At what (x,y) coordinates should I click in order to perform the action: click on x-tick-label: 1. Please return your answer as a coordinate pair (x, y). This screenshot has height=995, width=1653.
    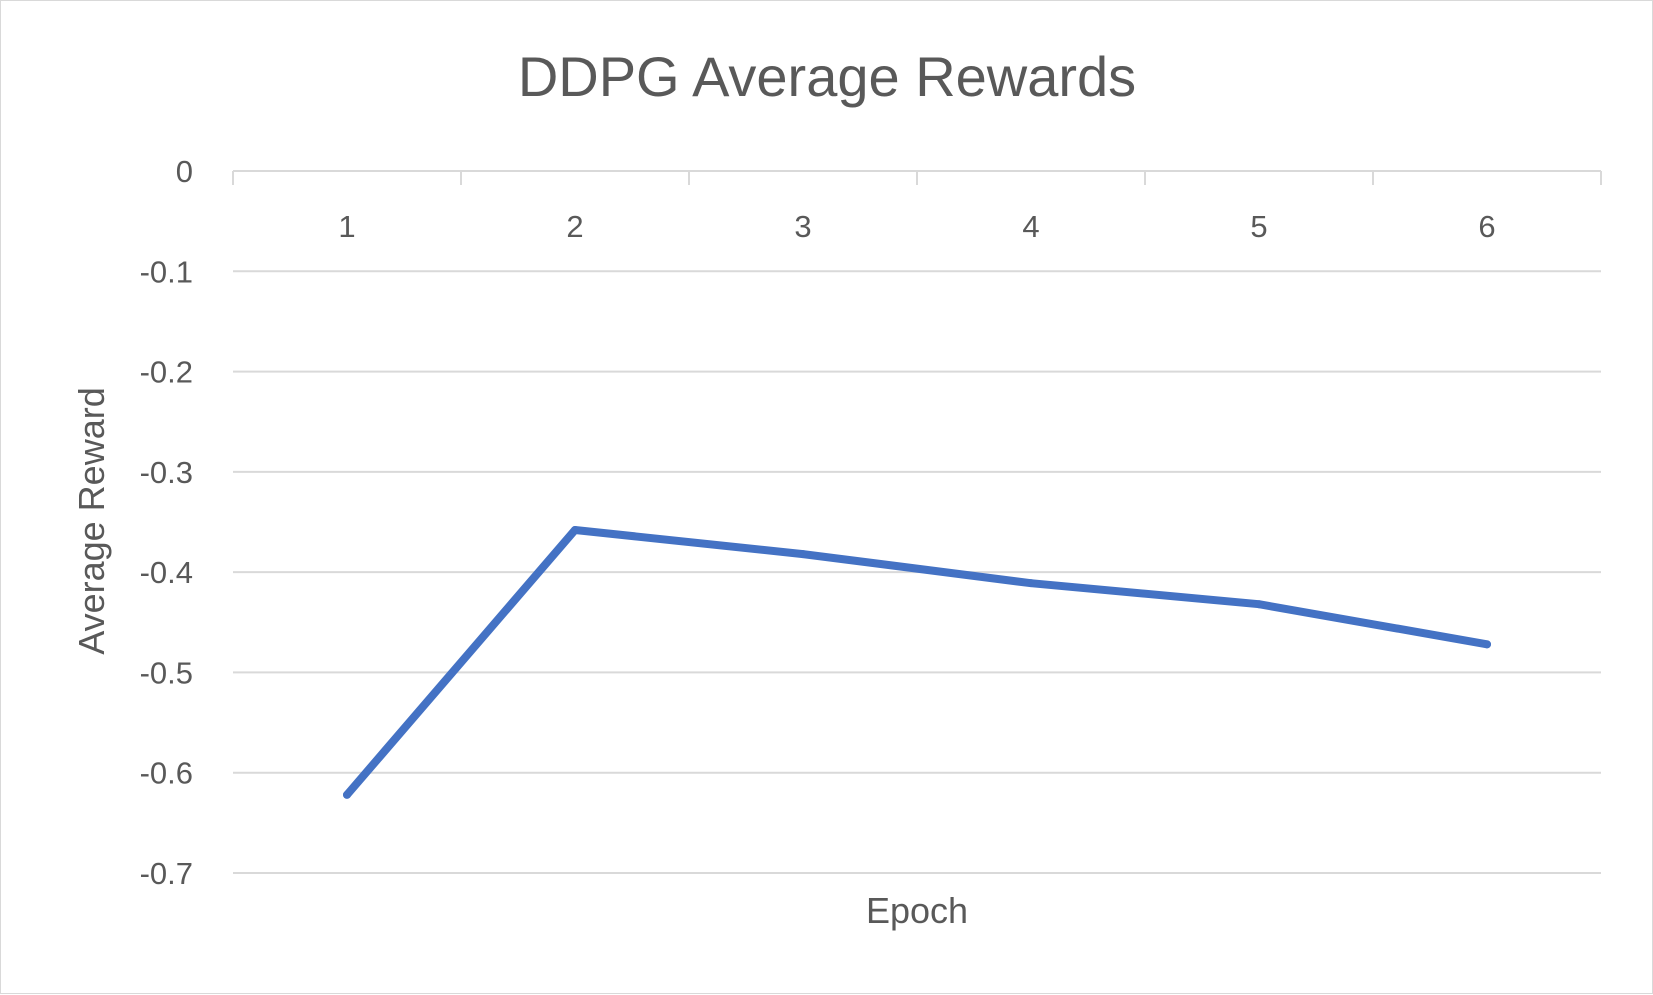
    Looking at the image, I should click on (346, 226).